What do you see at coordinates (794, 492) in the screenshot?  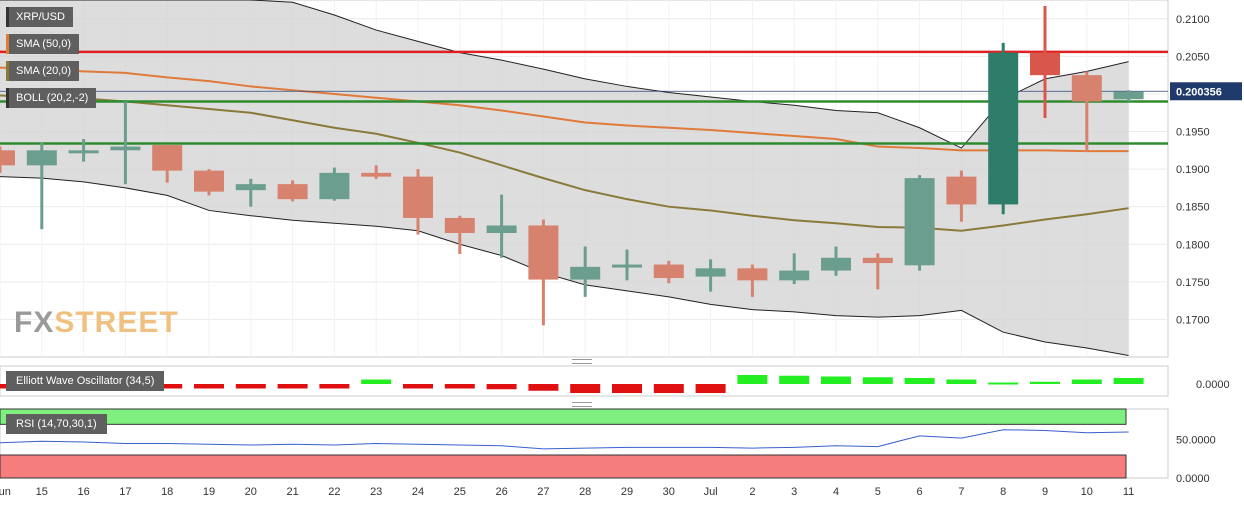 I see `time-tick-label: 3` at bounding box center [794, 492].